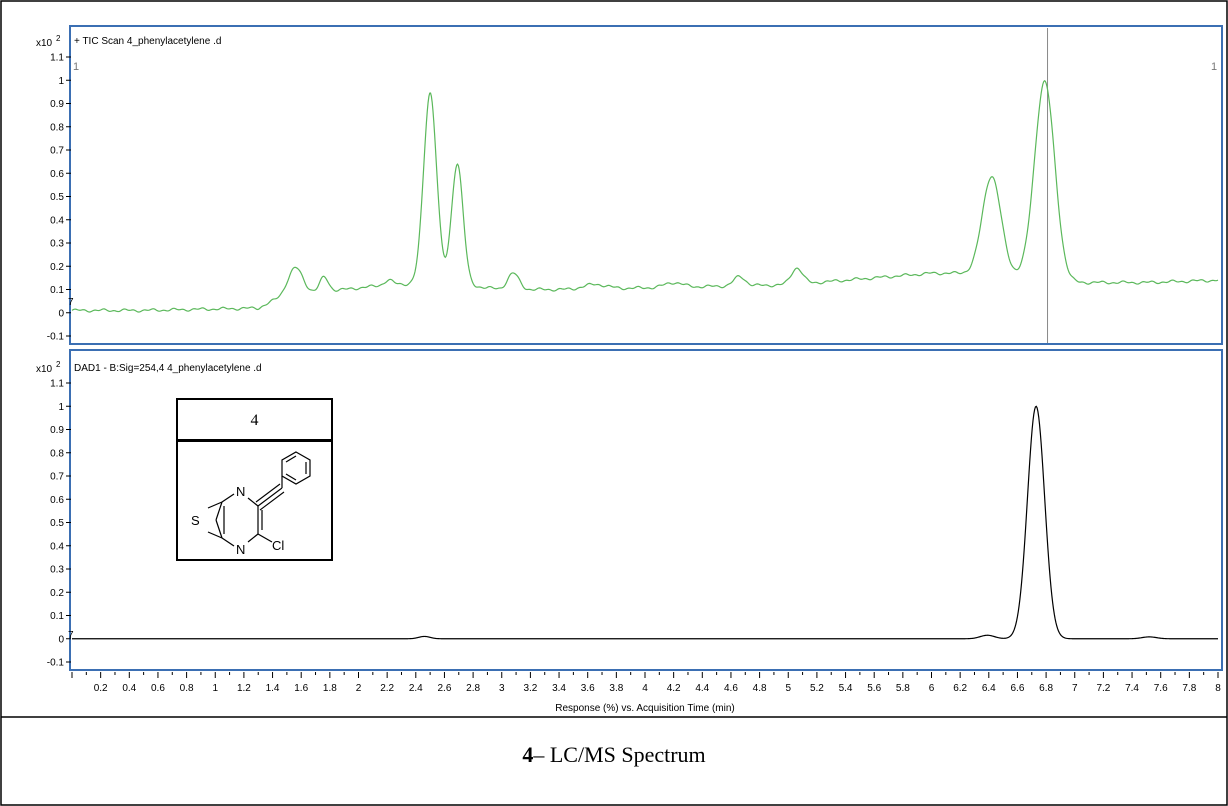 Image resolution: width=1228 pixels, height=806 pixels. I want to click on x-tick-label: 7.8, so click(1189, 688).